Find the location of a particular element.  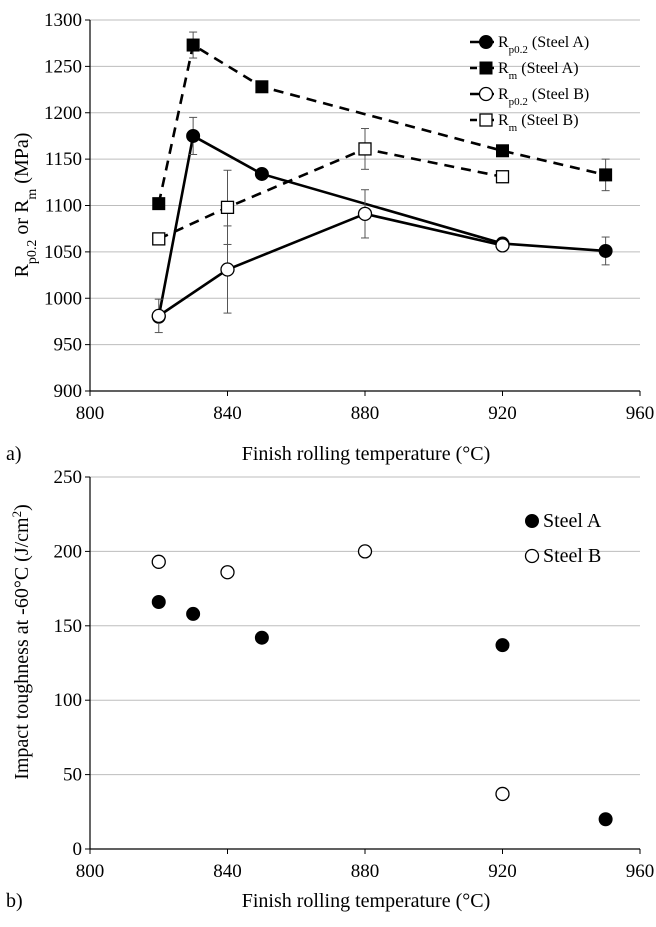

legend-item: Rm (Steel A) is located at coordinates (524, 71).